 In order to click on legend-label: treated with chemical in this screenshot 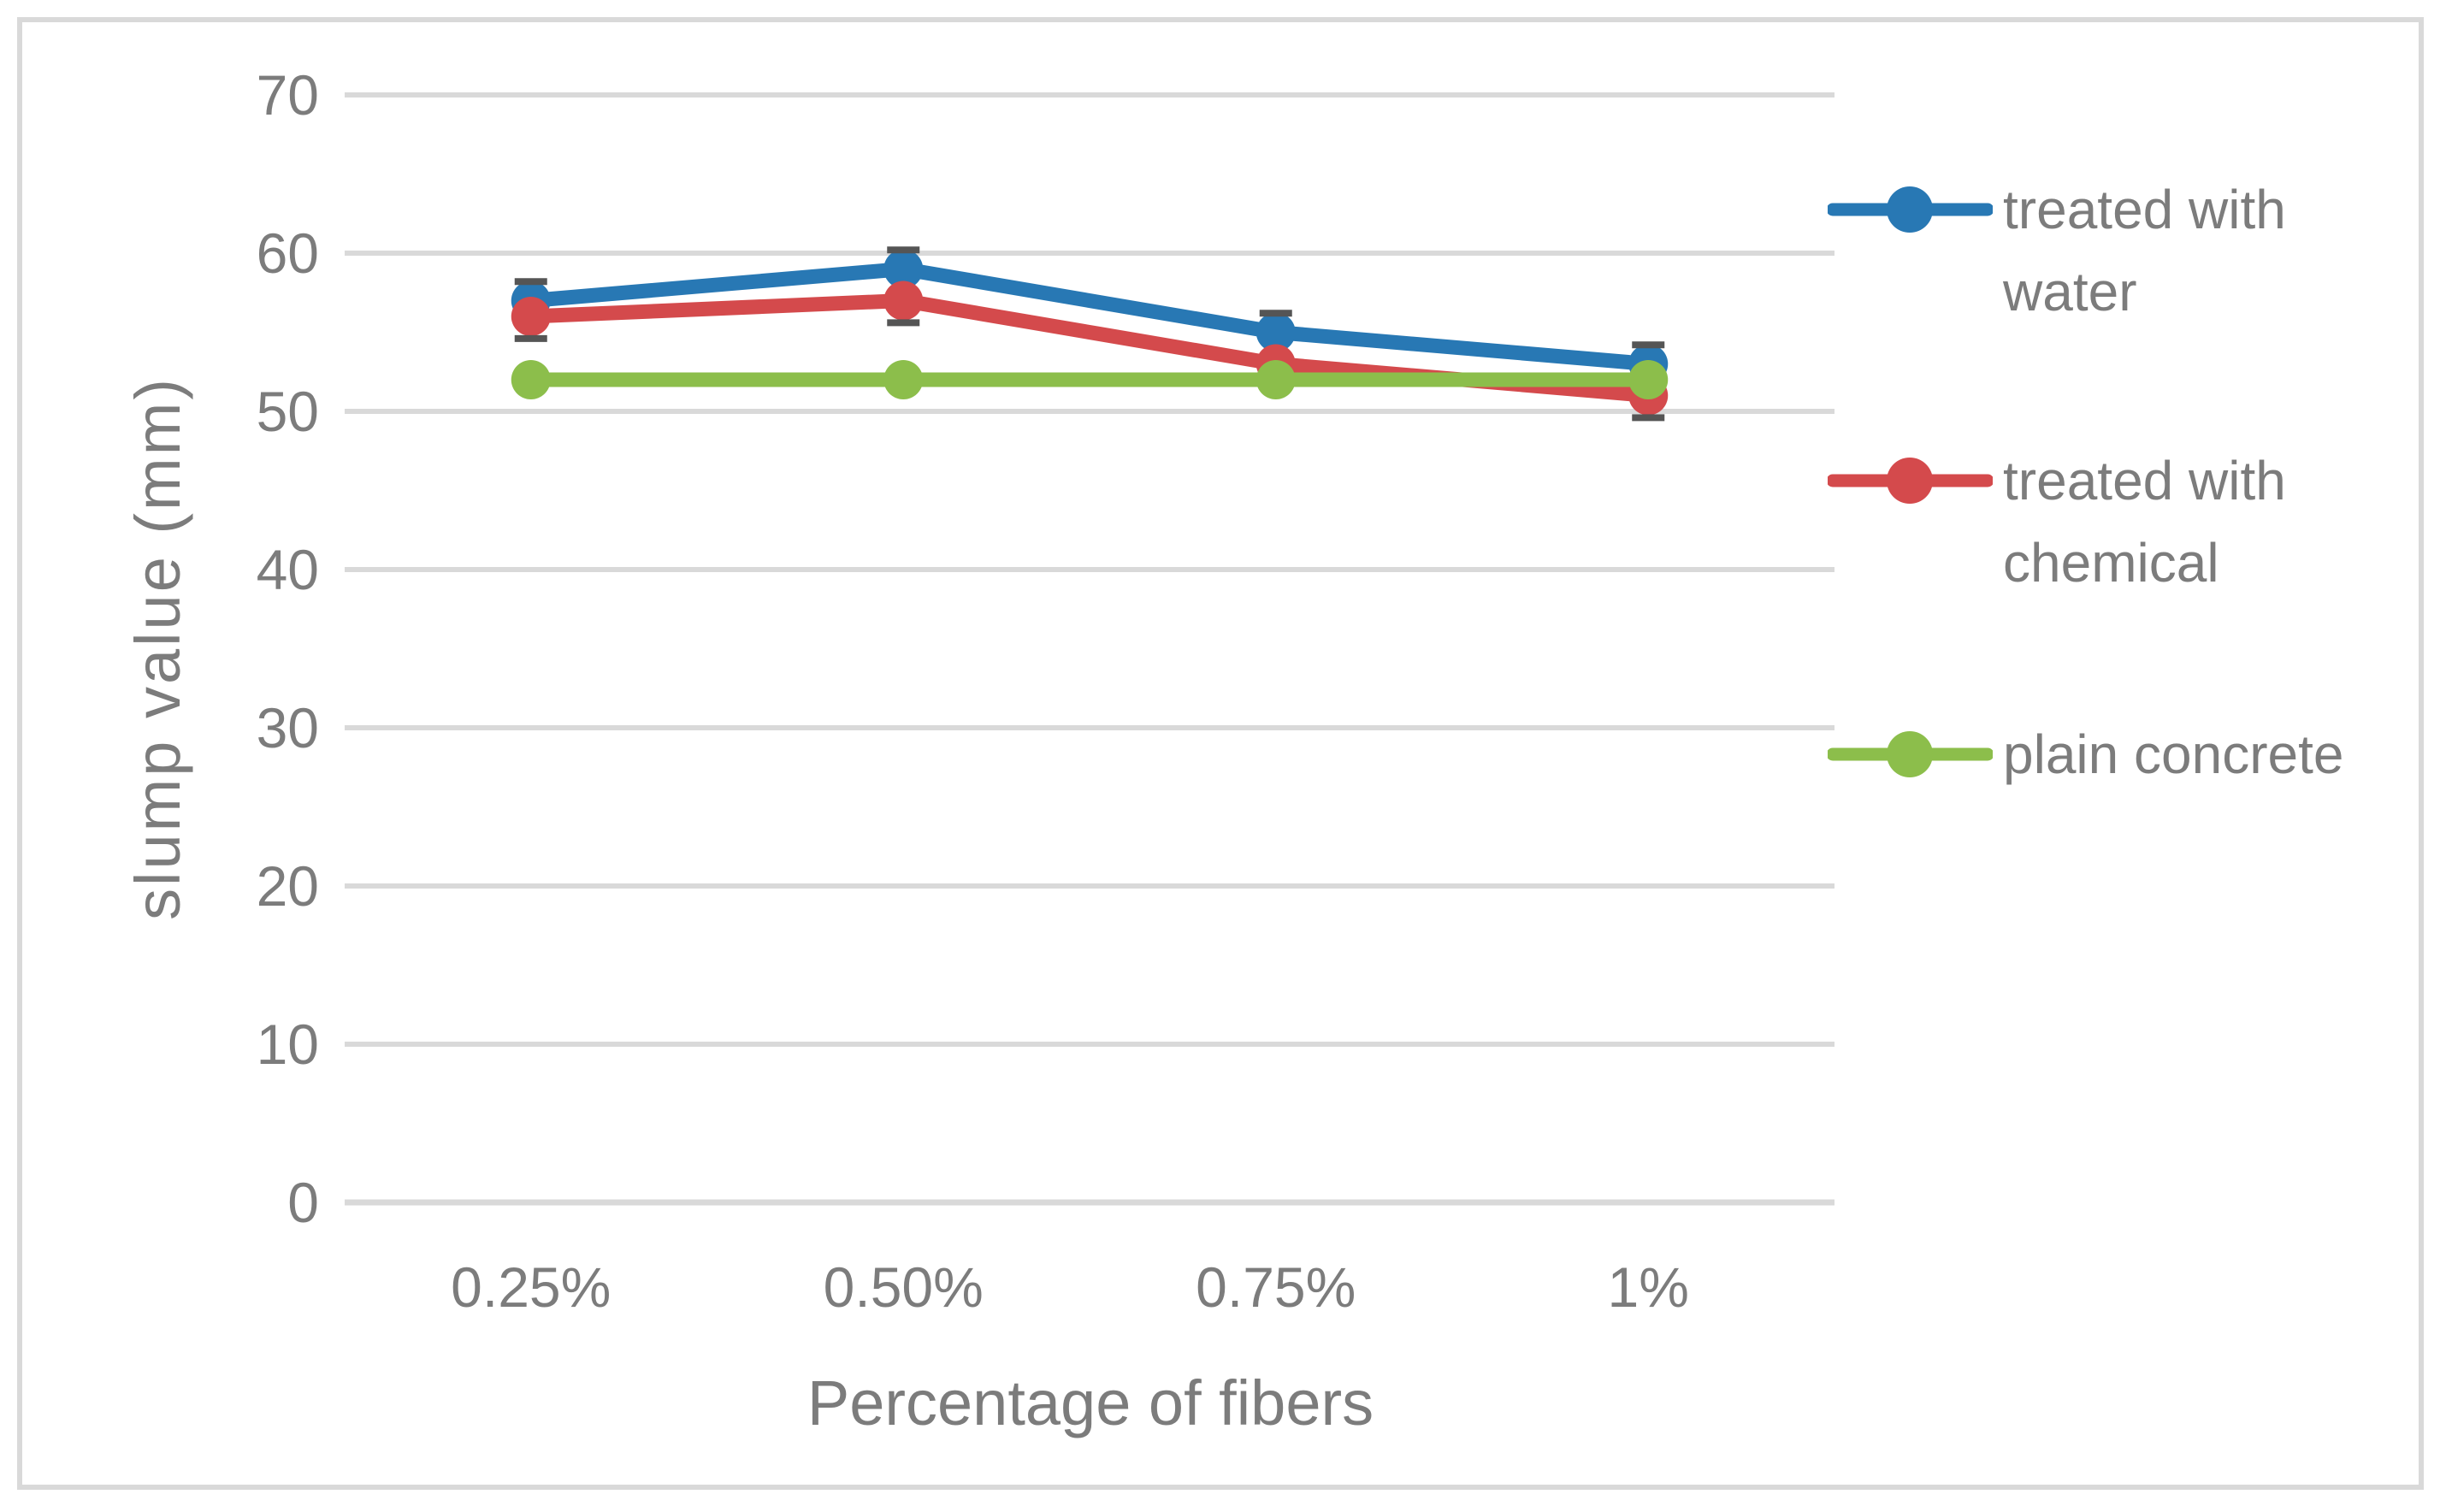, I will do `click(2144, 522)`.